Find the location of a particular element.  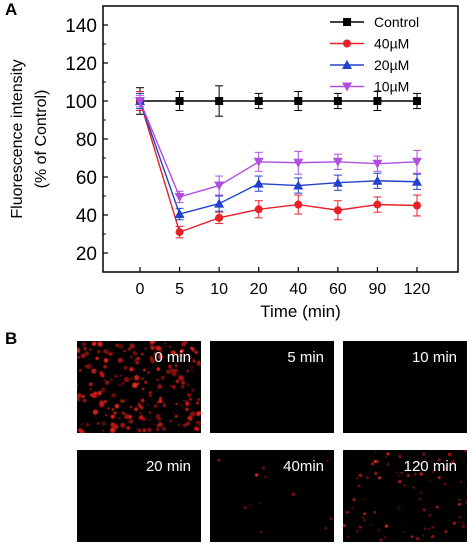

micrograph-120-min-image is located at coordinates (405, 496).